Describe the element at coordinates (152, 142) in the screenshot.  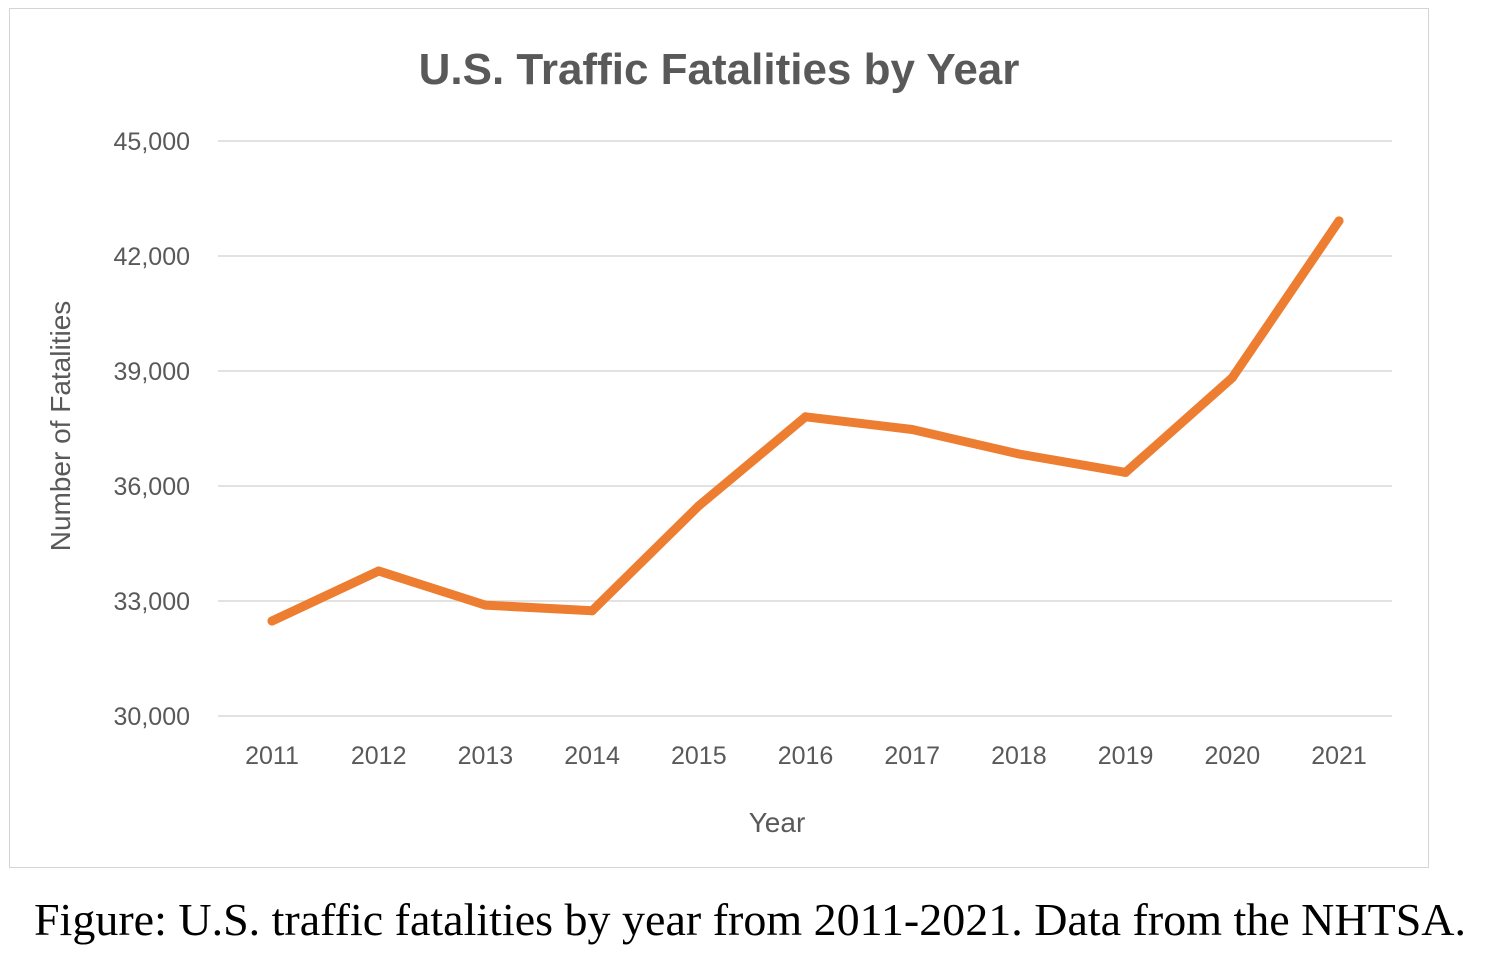
I see `y-tick-label: 45,000` at that location.